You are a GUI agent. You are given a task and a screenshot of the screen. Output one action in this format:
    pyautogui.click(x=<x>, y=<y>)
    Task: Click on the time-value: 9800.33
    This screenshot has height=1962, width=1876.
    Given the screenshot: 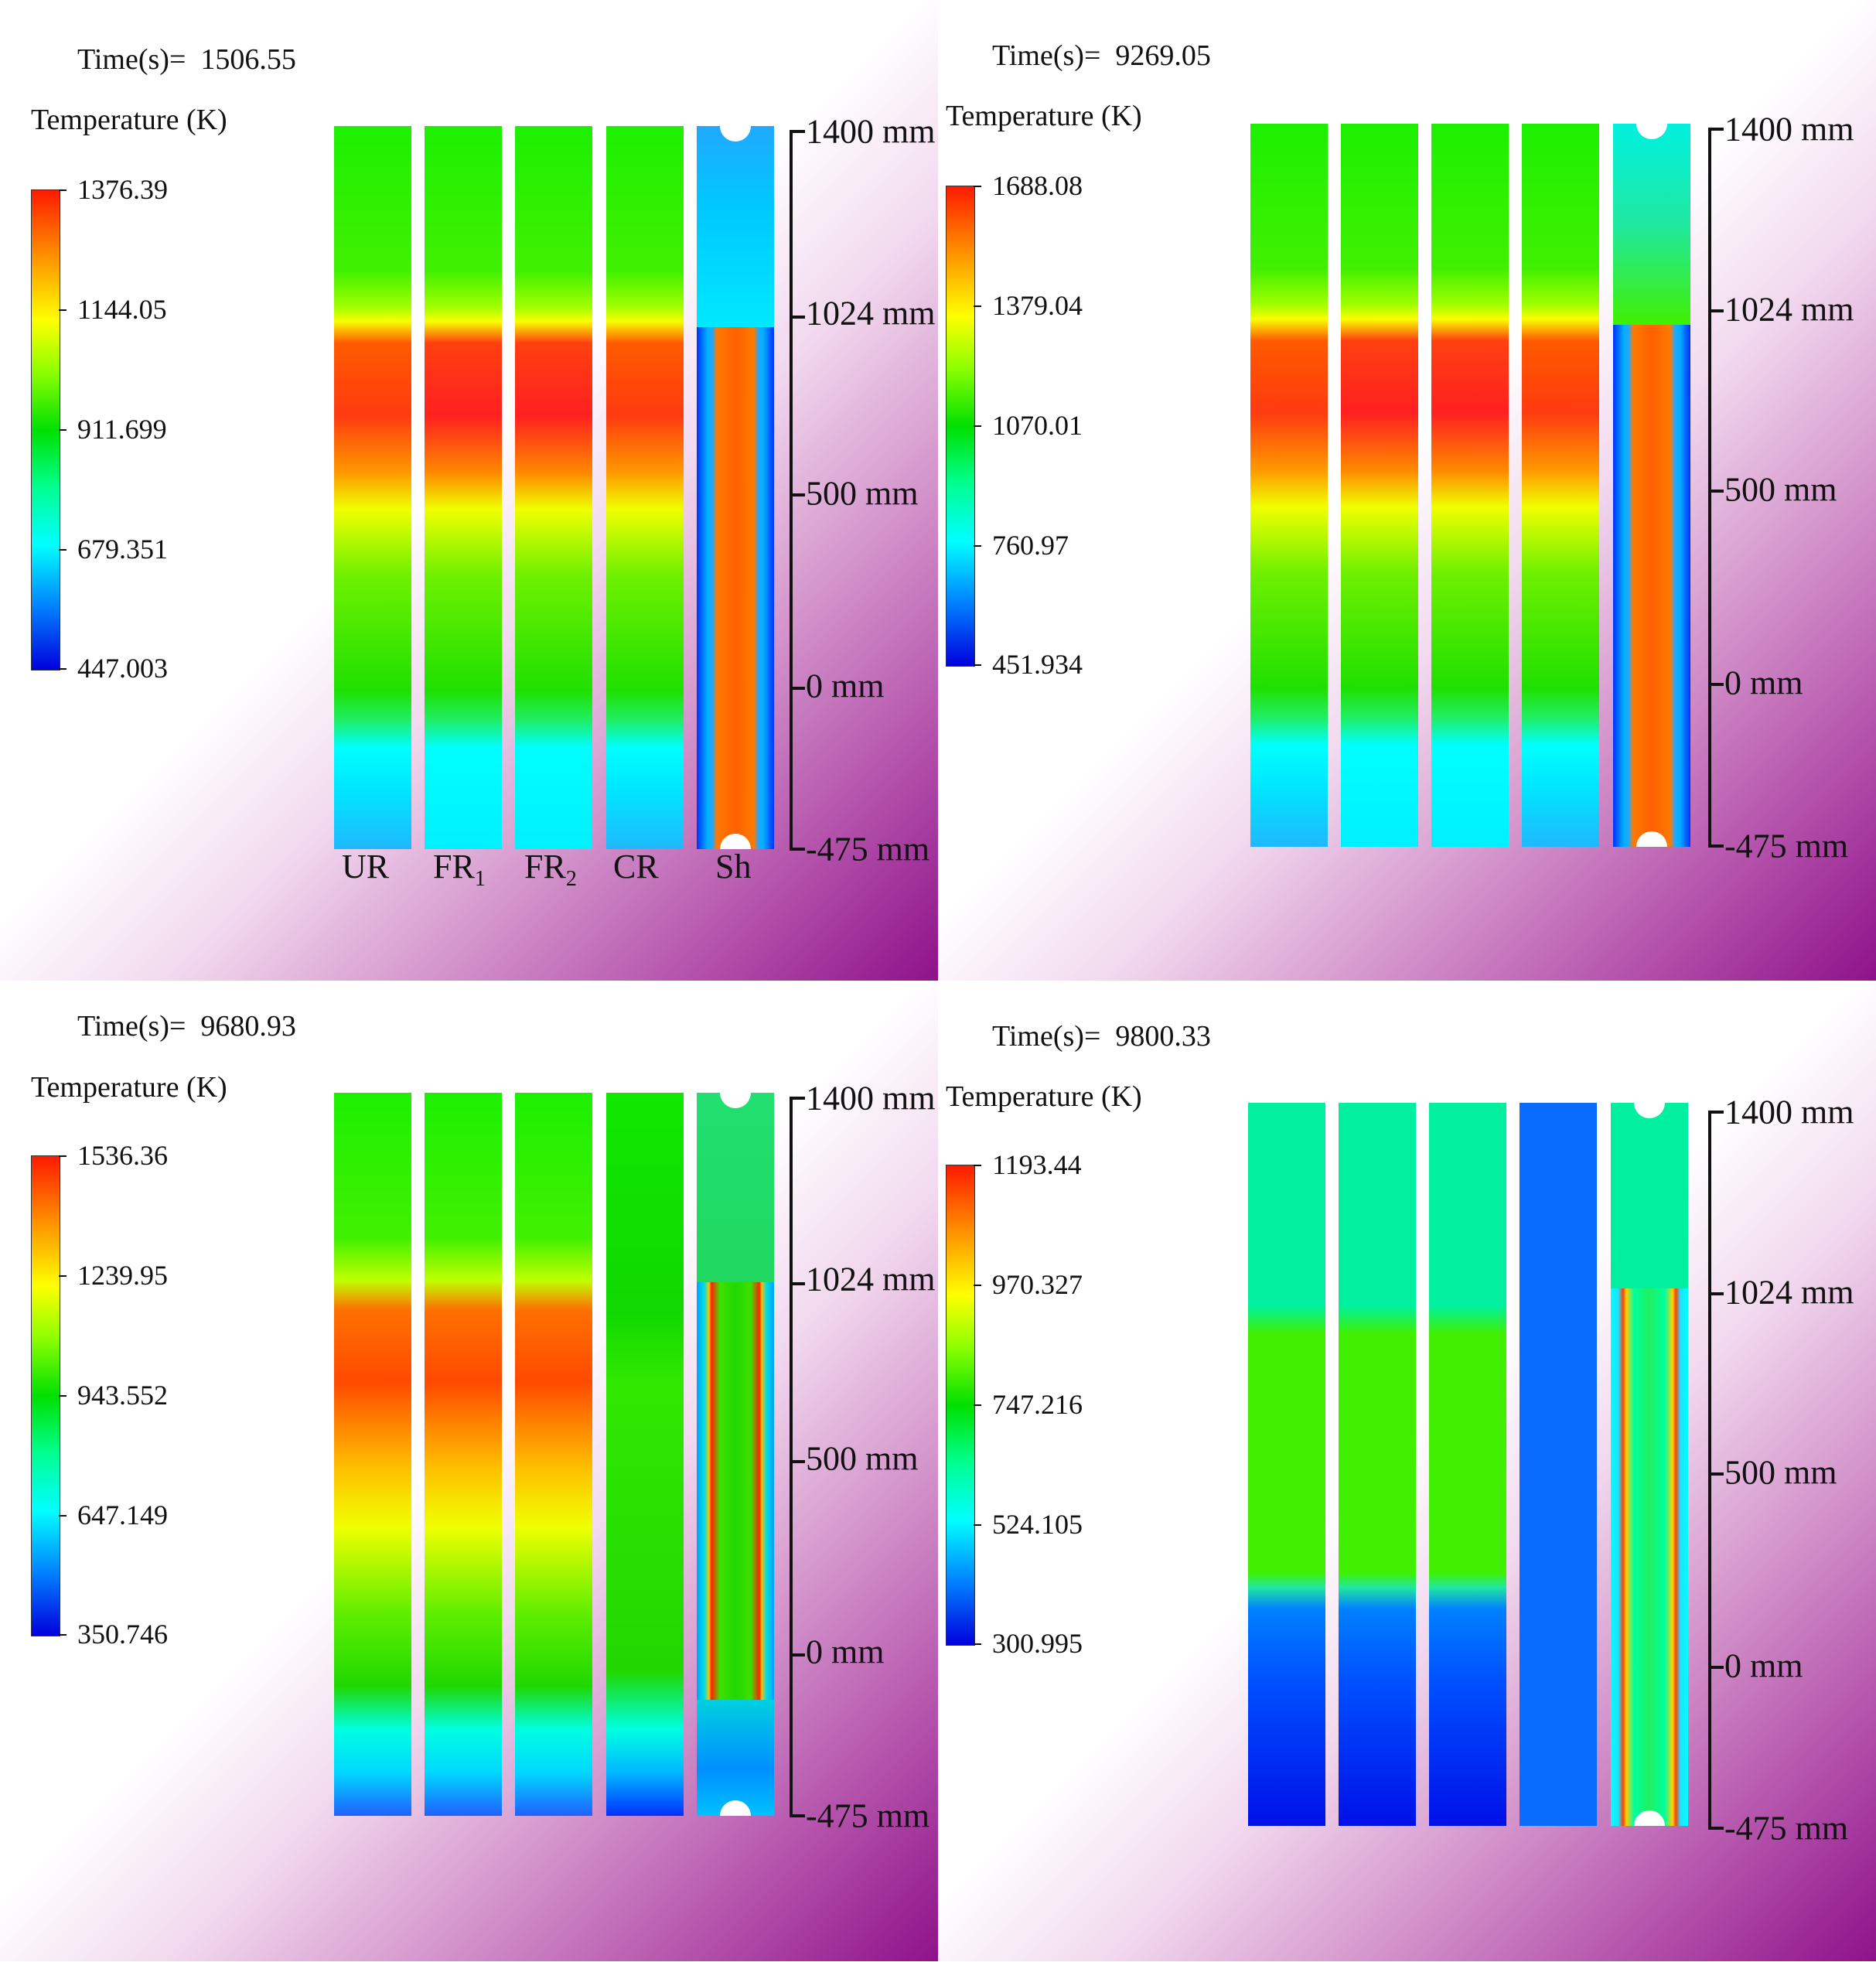 What is the action you would take?
    pyautogui.click(x=1163, y=1036)
    